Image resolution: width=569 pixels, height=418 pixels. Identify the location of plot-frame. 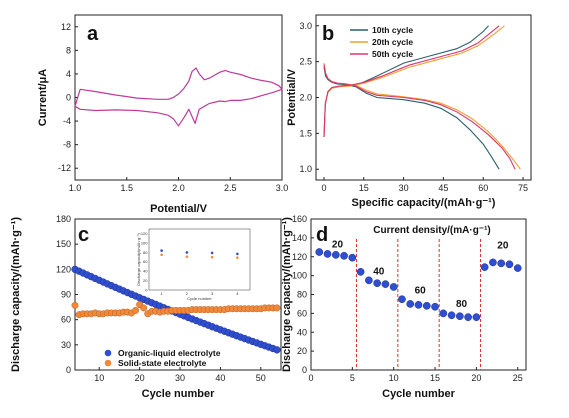
(178, 97).